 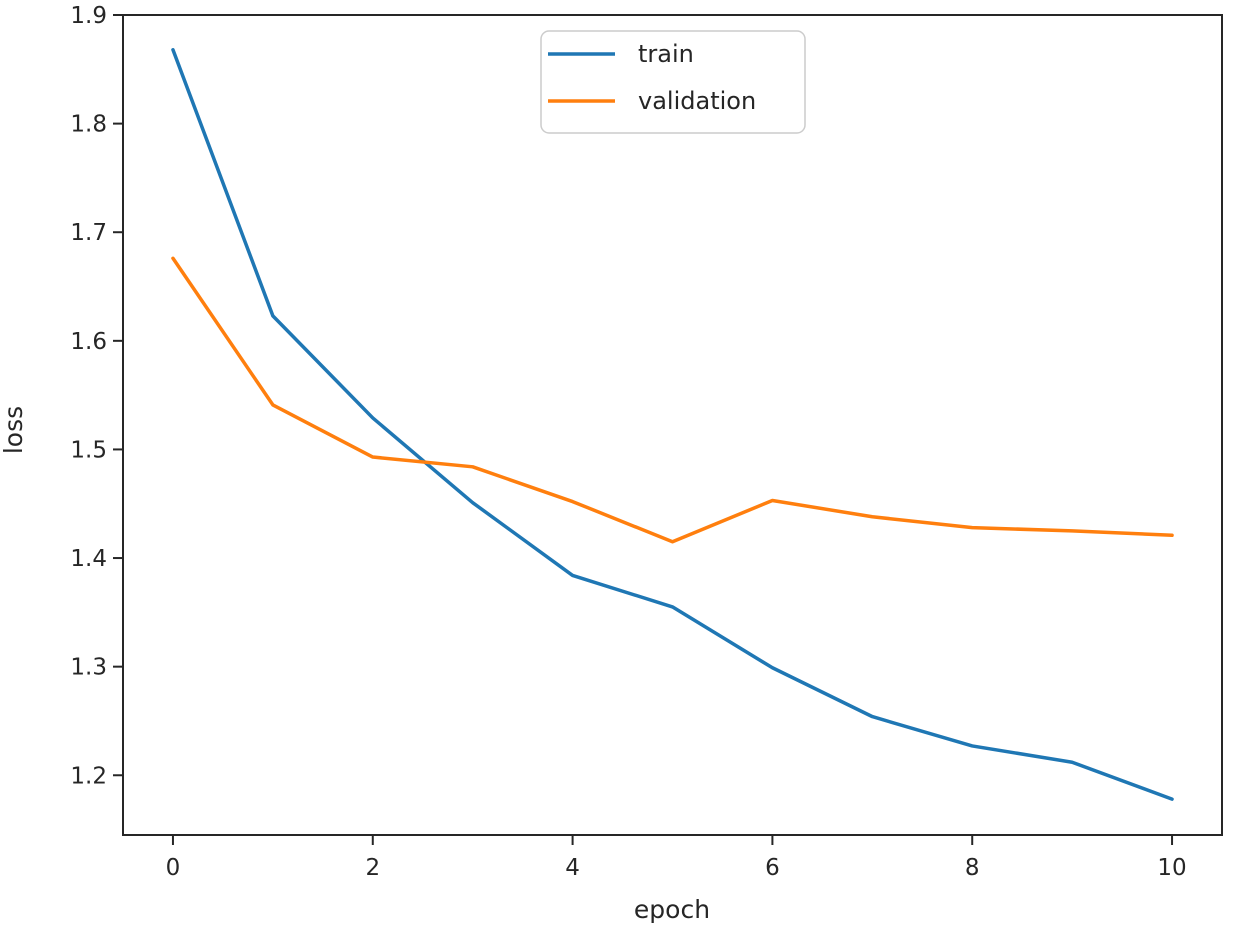 What do you see at coordinates (88, 342) in the screenshot?
I see `y-tick-label: 1.6` at bounding box center [88, 342].